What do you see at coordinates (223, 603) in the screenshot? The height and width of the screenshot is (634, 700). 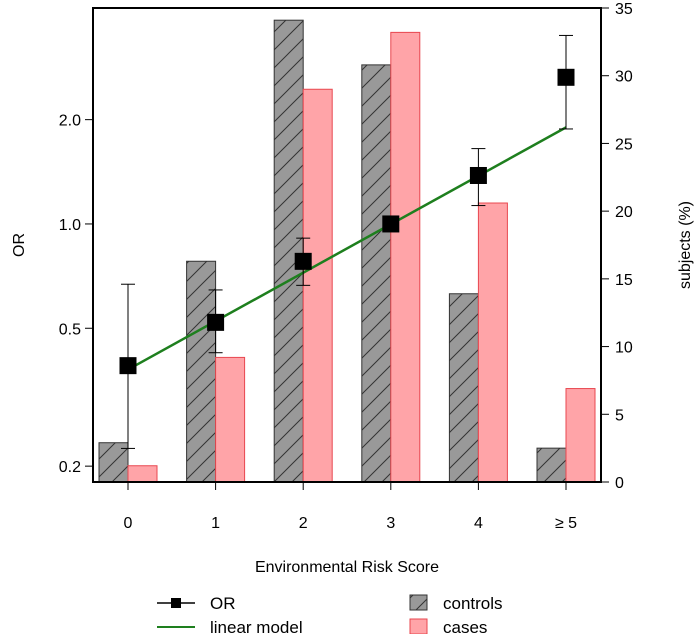 I see `legend-or-label: OR` at bounding box center [223, 603].